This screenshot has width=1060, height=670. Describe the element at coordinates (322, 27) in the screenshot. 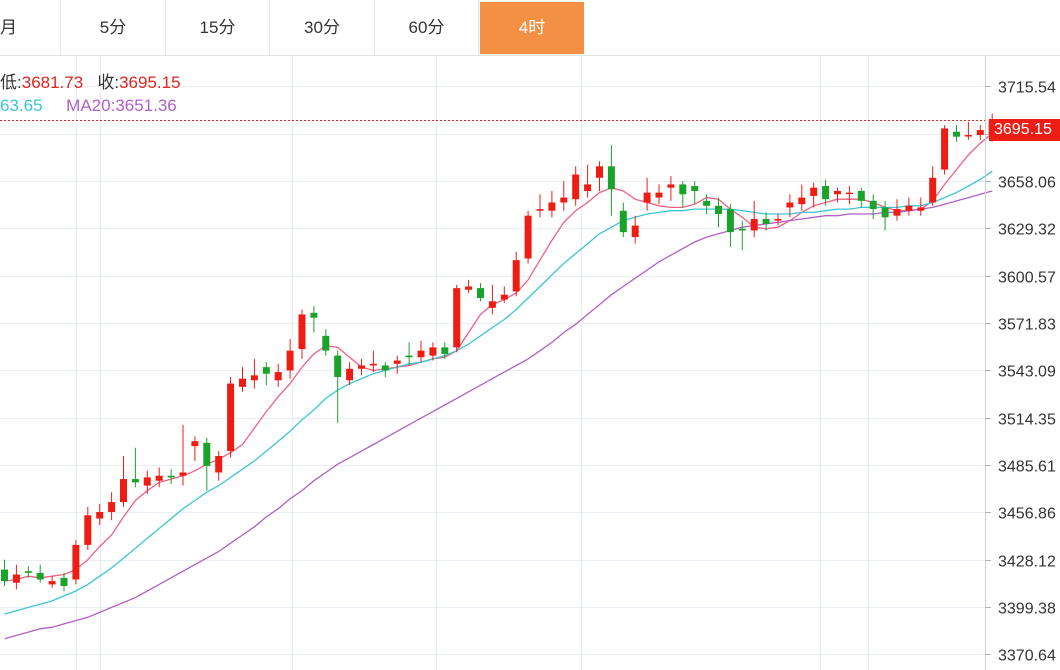

I see `tab-30min: 30分` at that location.